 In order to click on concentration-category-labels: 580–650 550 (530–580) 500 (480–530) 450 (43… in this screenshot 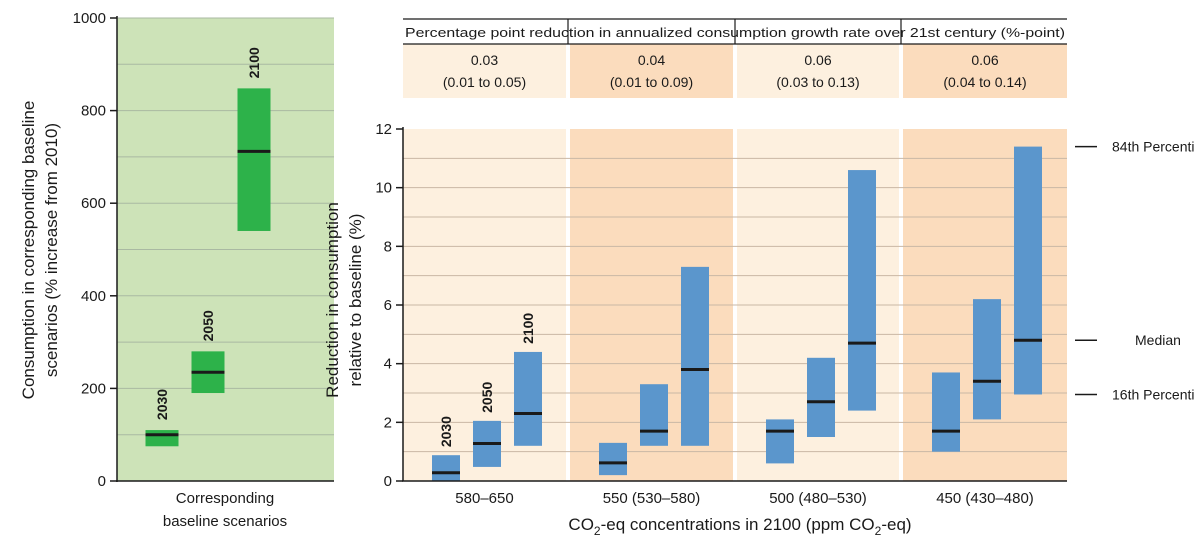, I will do `click(744, 498)`.